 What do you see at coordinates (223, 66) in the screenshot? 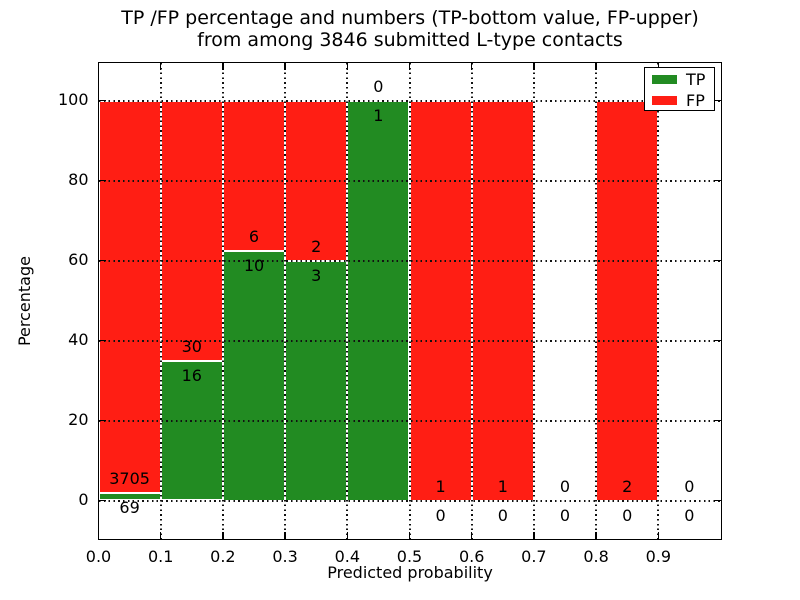
I see `xtick-top-0.2` at bounding box center [223, 66].